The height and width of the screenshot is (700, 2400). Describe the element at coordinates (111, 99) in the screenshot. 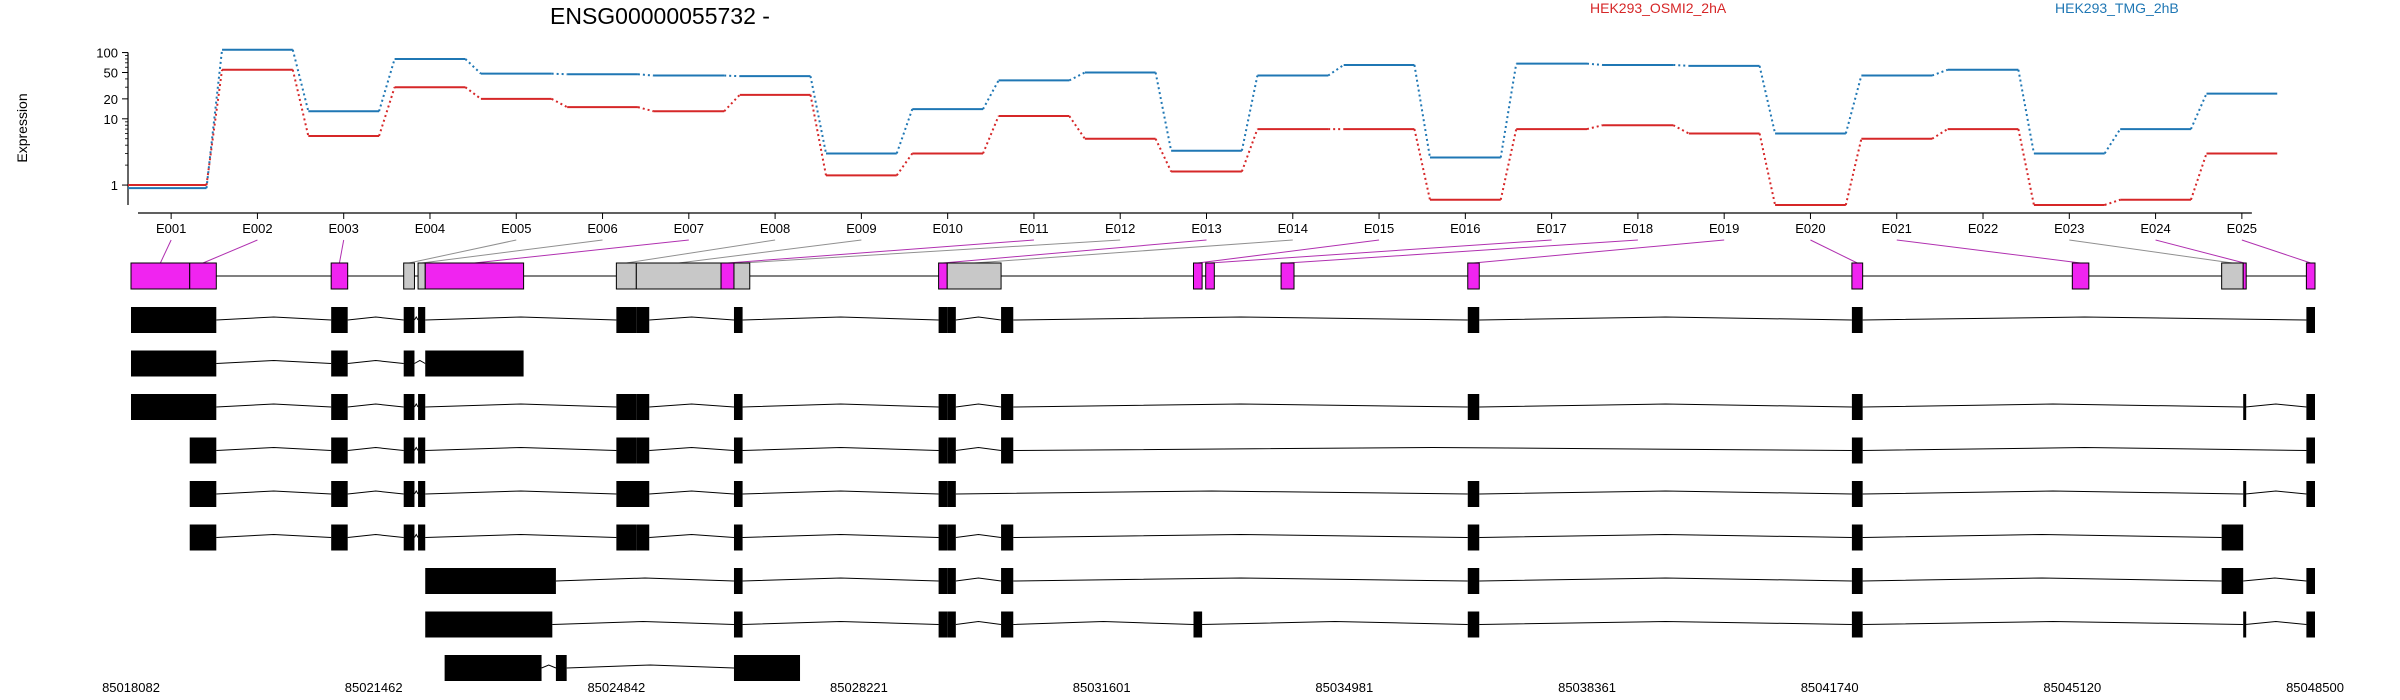

I see `y-tick-label: 20` at that location.